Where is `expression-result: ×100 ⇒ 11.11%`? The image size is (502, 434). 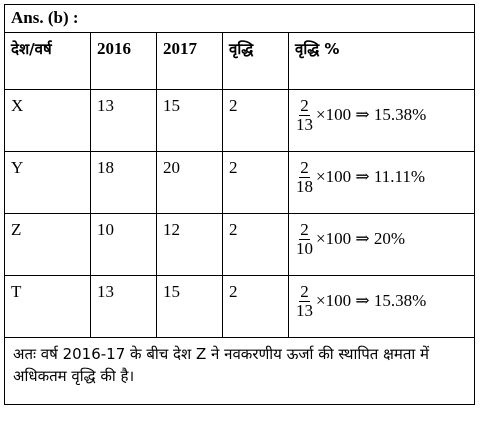
expression-result: ×100 ⇒ 11.11% is located at coordinates (370, 177).